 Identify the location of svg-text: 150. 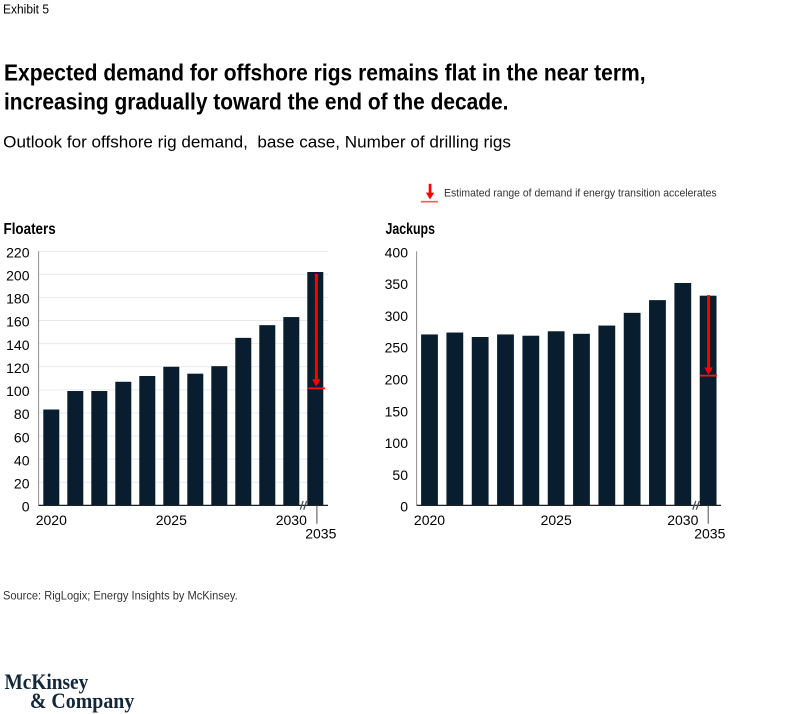
(397, 411).